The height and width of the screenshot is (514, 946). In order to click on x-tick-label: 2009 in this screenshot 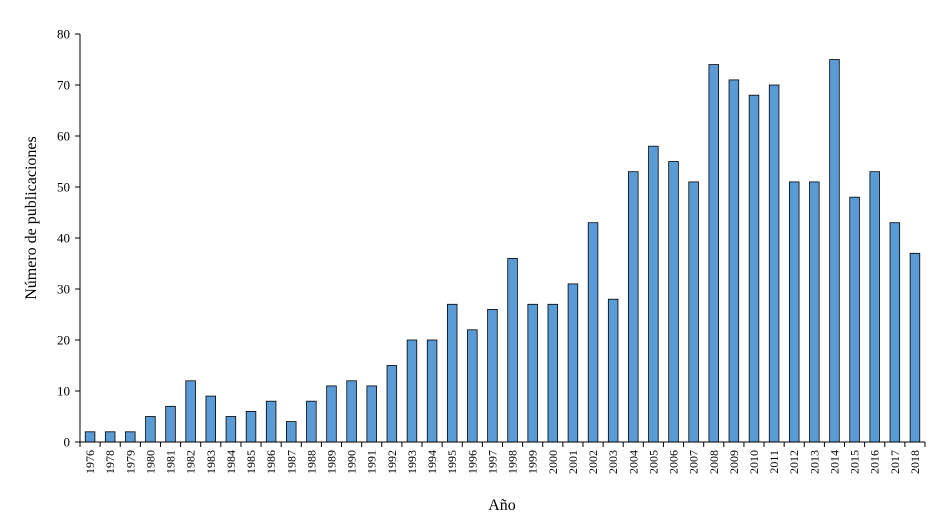, I will do `click(734, 462)`.